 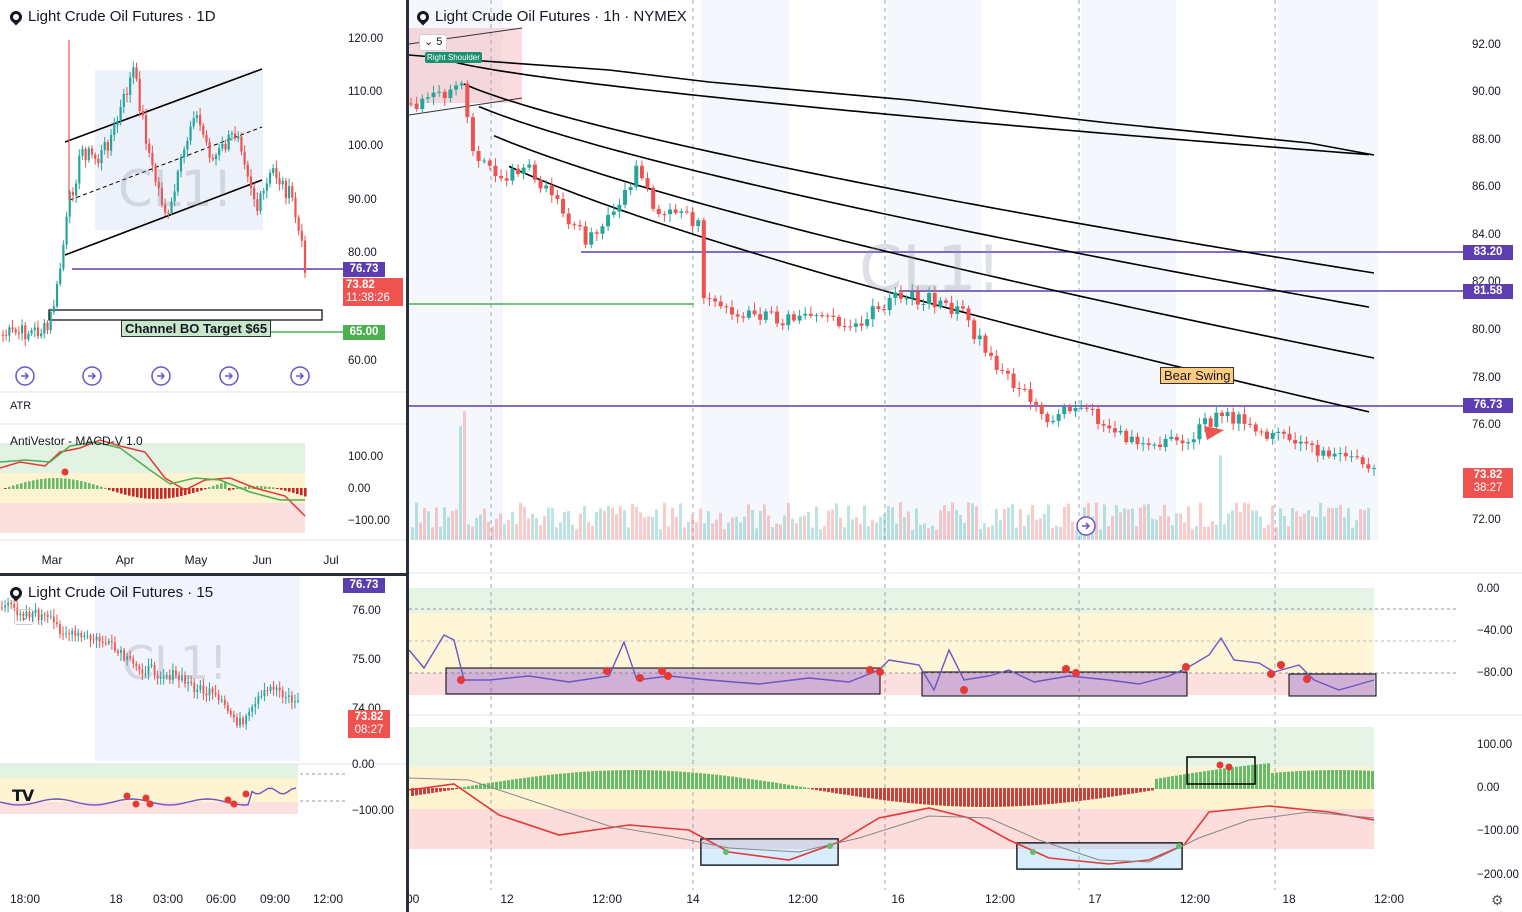 I want to click on vertical-separator, so click(x=407, y=456).